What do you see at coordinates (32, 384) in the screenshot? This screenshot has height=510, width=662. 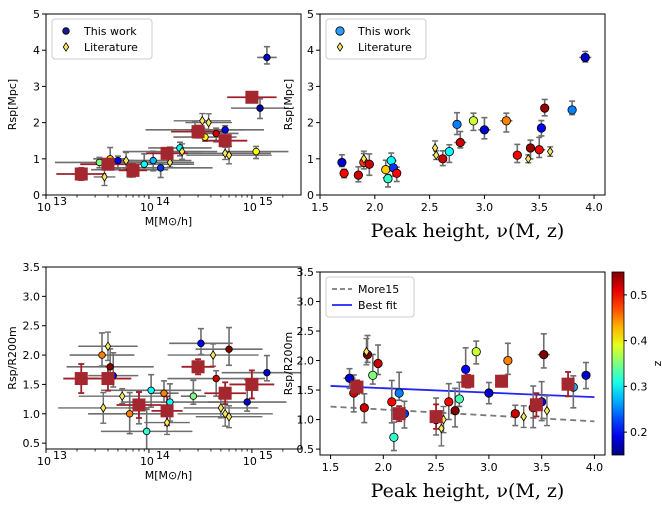 I see `y-tick-label: 1.5` at bounding box center [32, 384].